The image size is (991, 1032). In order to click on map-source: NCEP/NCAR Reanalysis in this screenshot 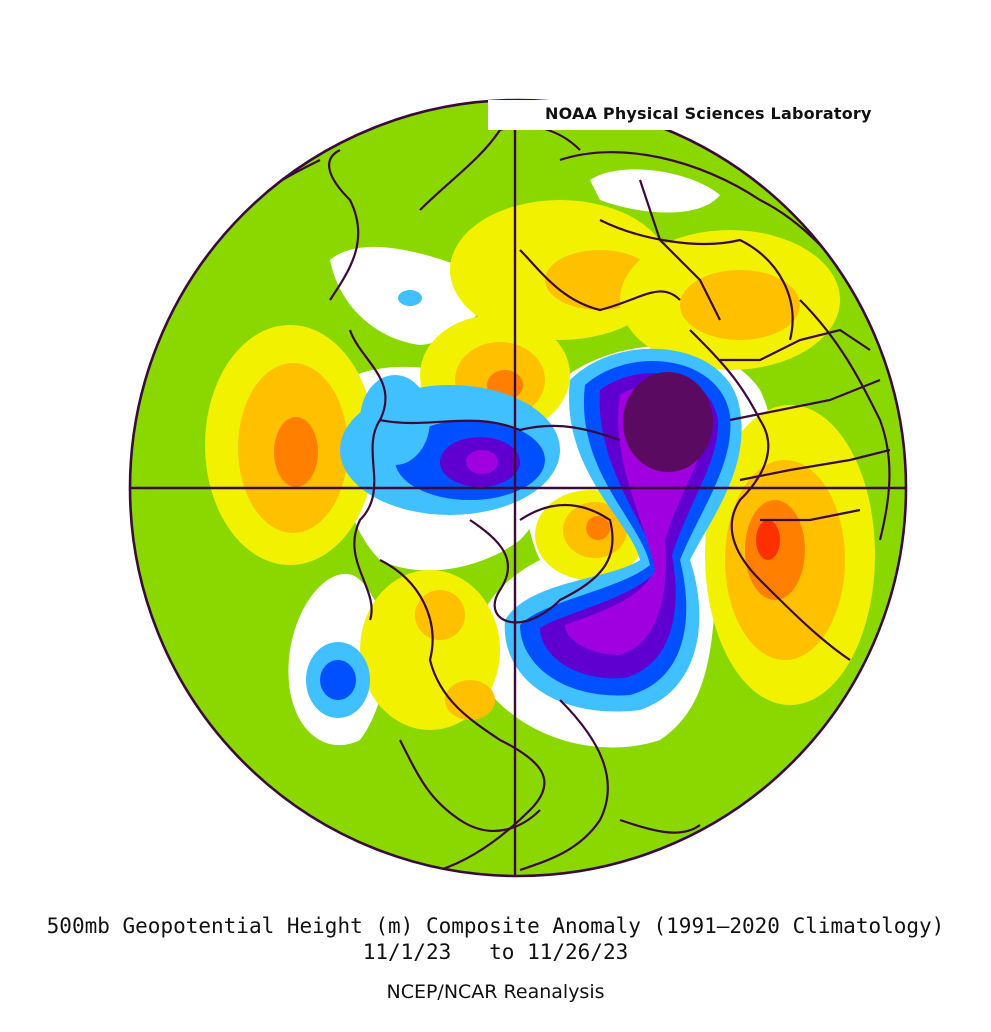, I will do `click(495, 992)`.